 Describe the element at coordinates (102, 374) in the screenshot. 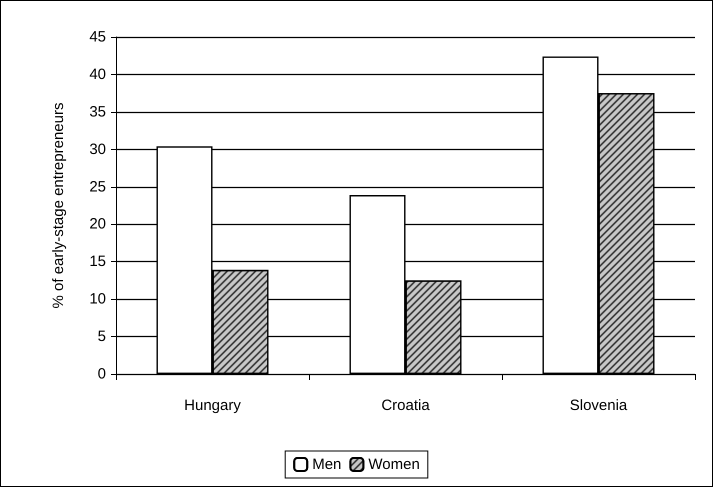

I see `y-tick-label: 0` at that location.